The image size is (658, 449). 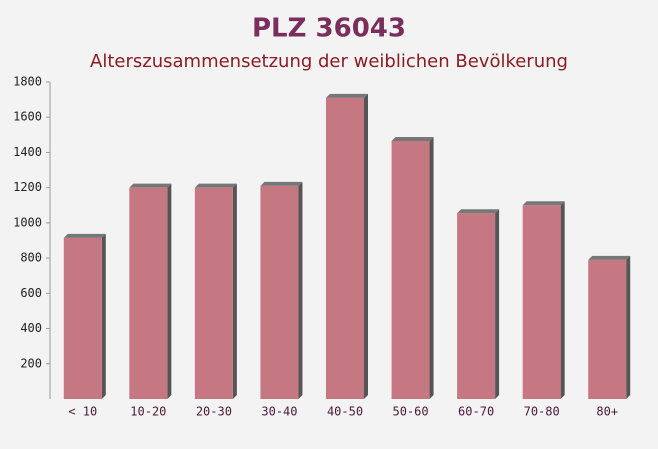 I want to click on x-tick-label: 60-70, so click(x=476, y=412).